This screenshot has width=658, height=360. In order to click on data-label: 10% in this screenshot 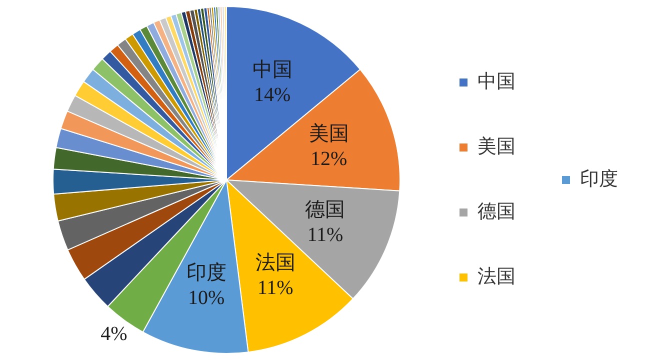, I will do `click(206, 297)`.